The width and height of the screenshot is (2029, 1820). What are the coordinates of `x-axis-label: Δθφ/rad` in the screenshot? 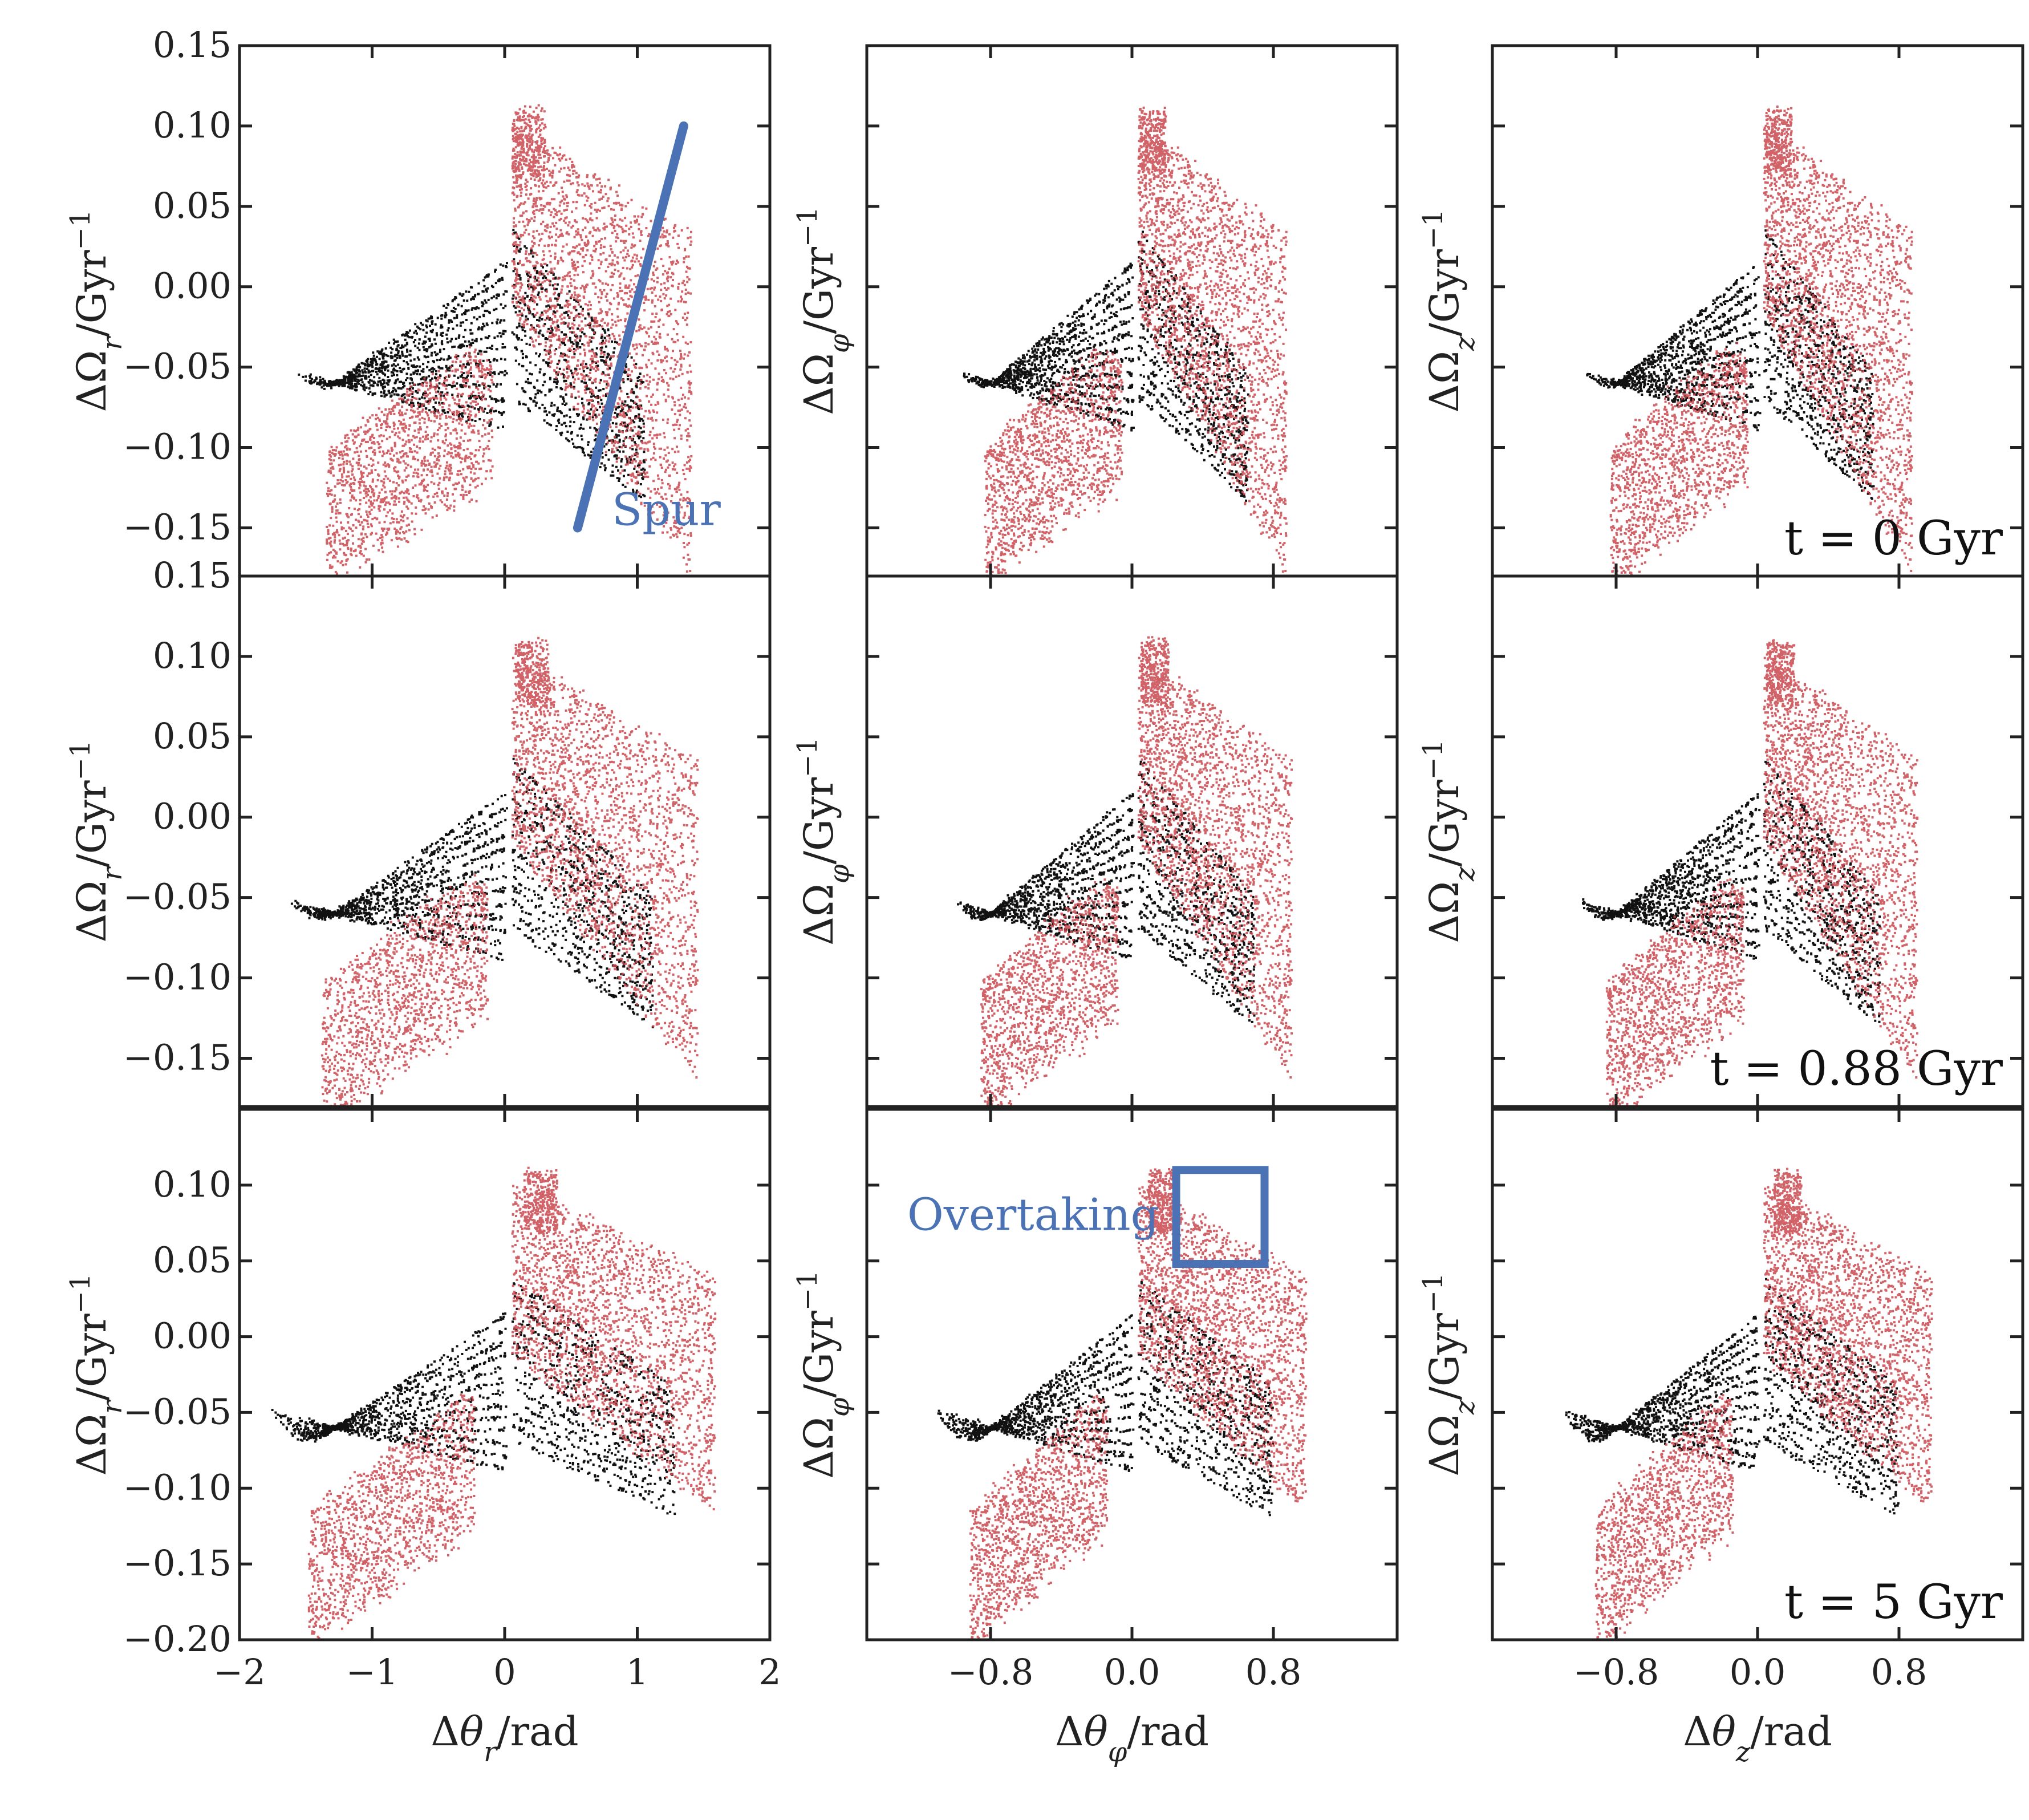 It's located at (1132, 1738).